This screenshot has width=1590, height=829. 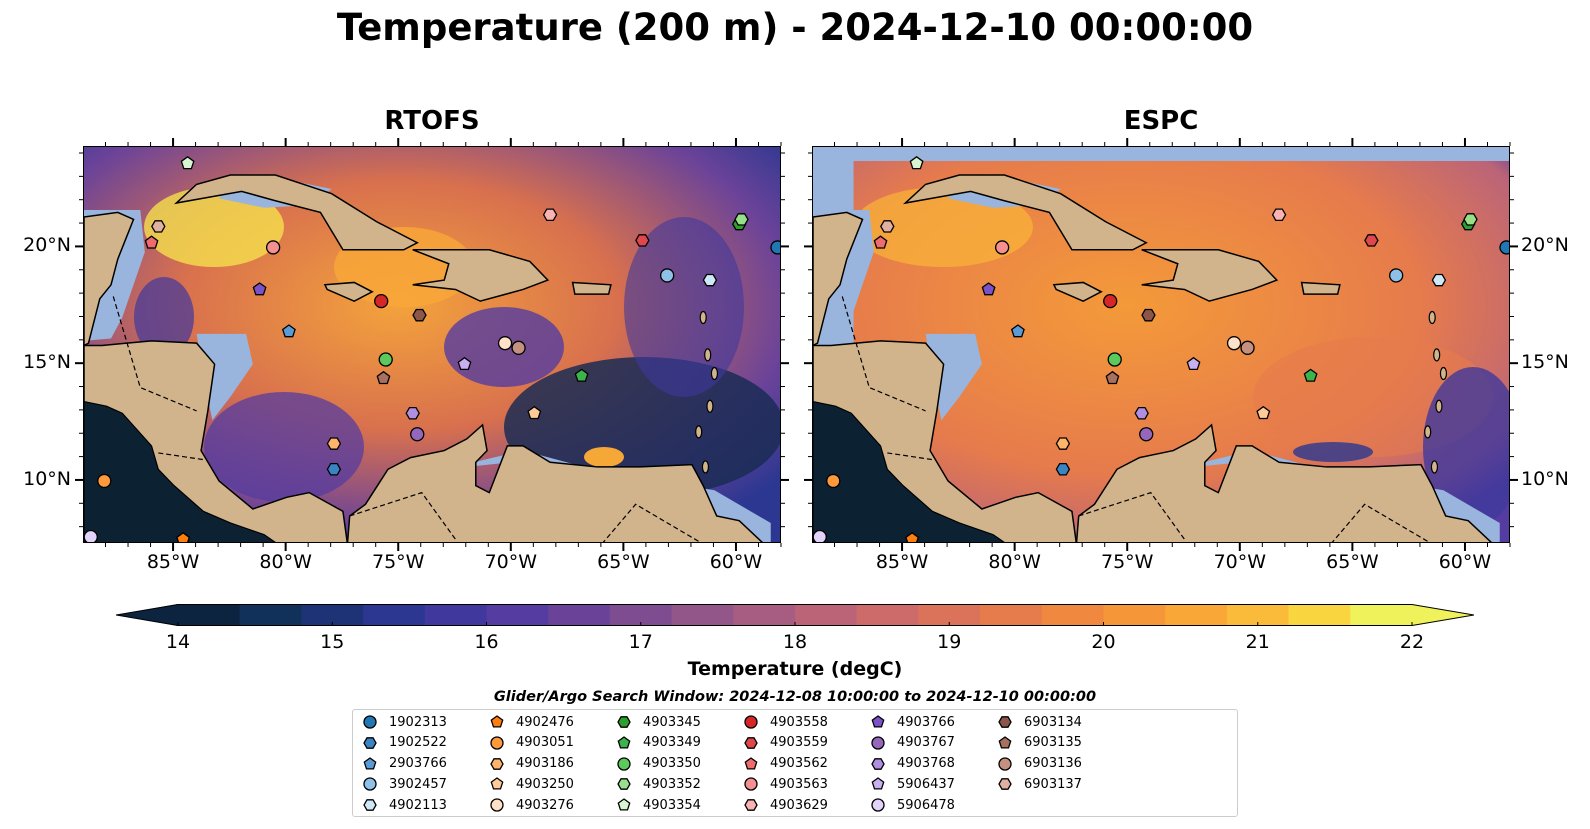 I want to click on legend-item-label: 6903134, so click(x=1053, y=722).